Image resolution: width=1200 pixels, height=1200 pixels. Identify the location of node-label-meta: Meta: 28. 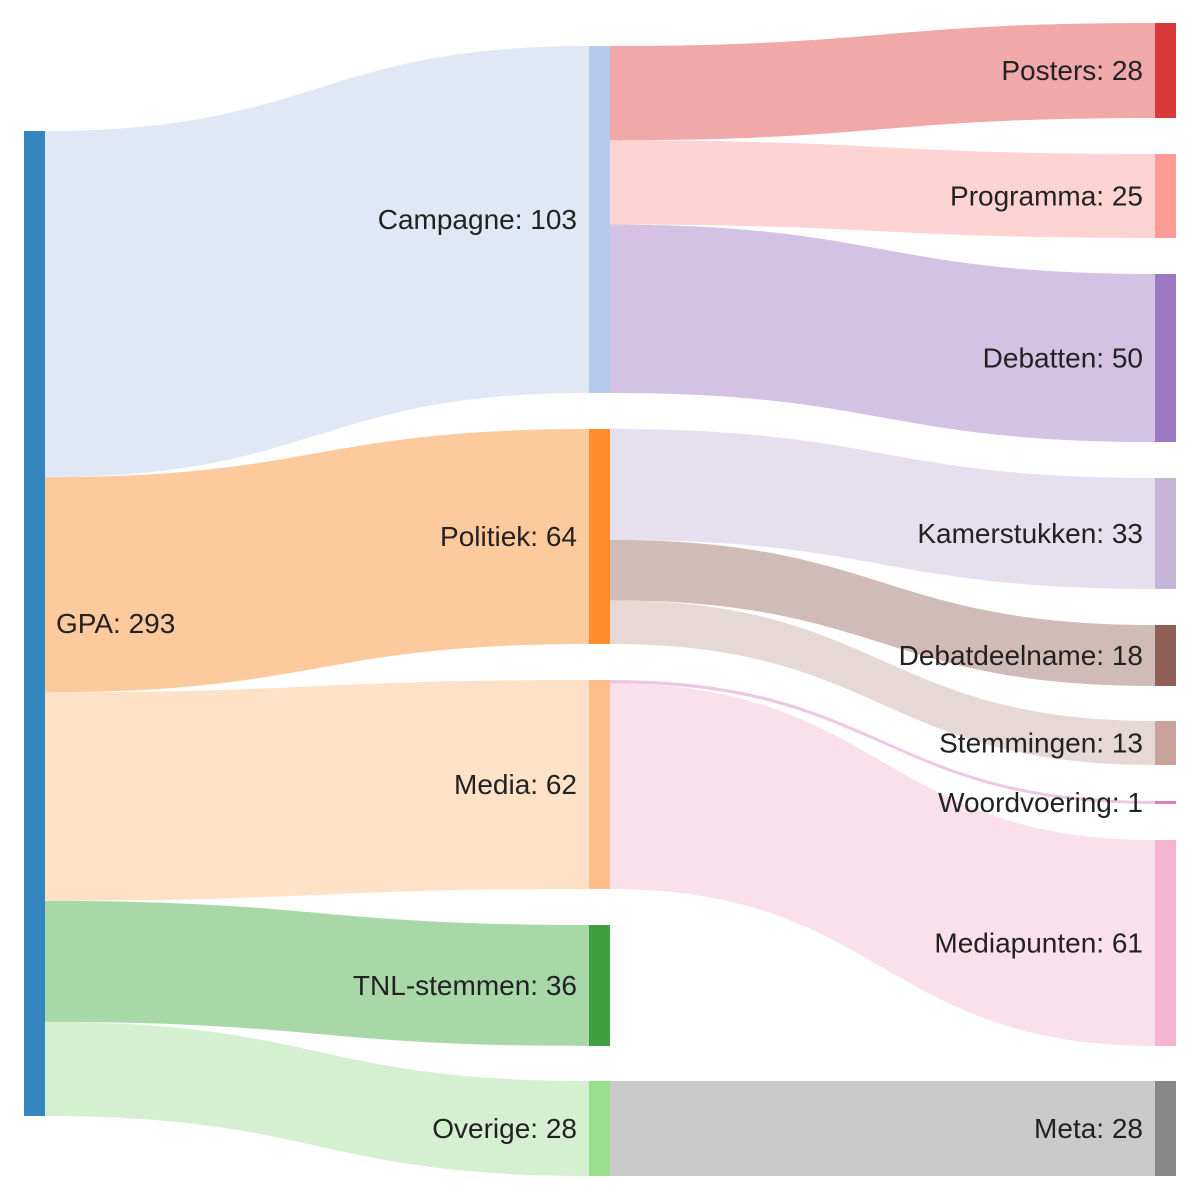
(1088, 1128).